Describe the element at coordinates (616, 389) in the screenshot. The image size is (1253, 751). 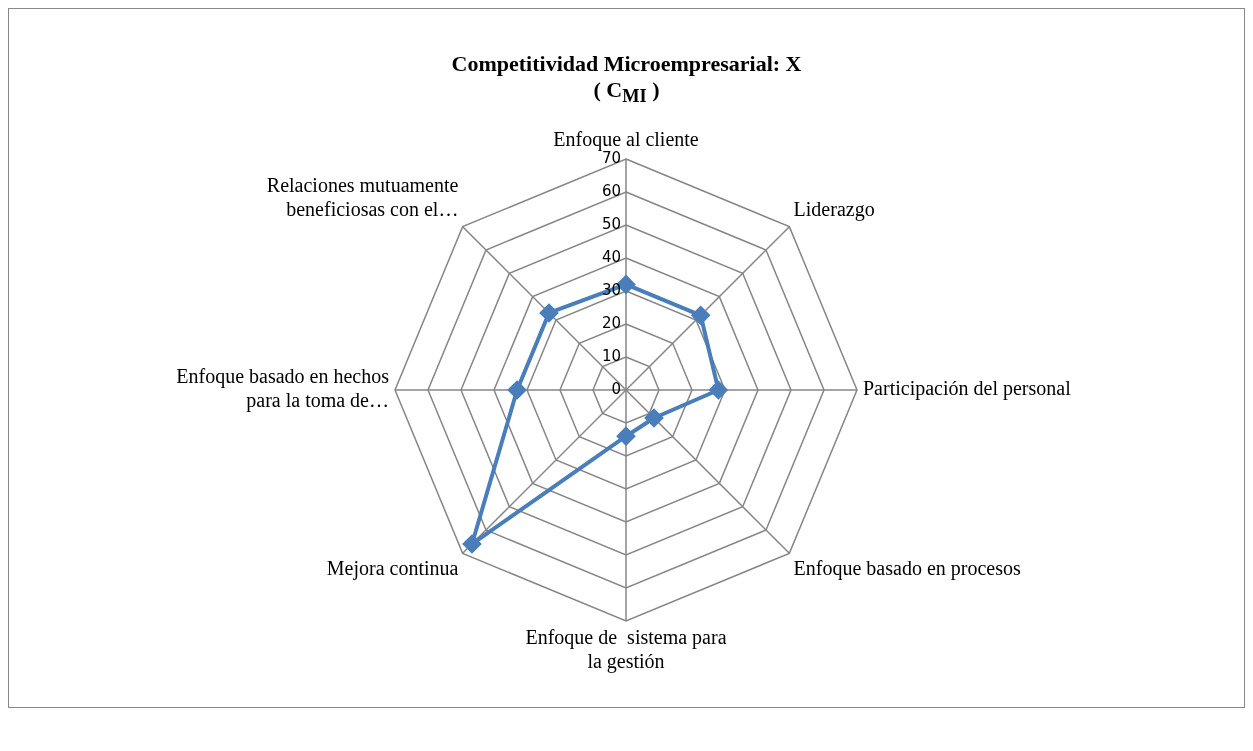
I see `y-tick-label: 0` at that location.